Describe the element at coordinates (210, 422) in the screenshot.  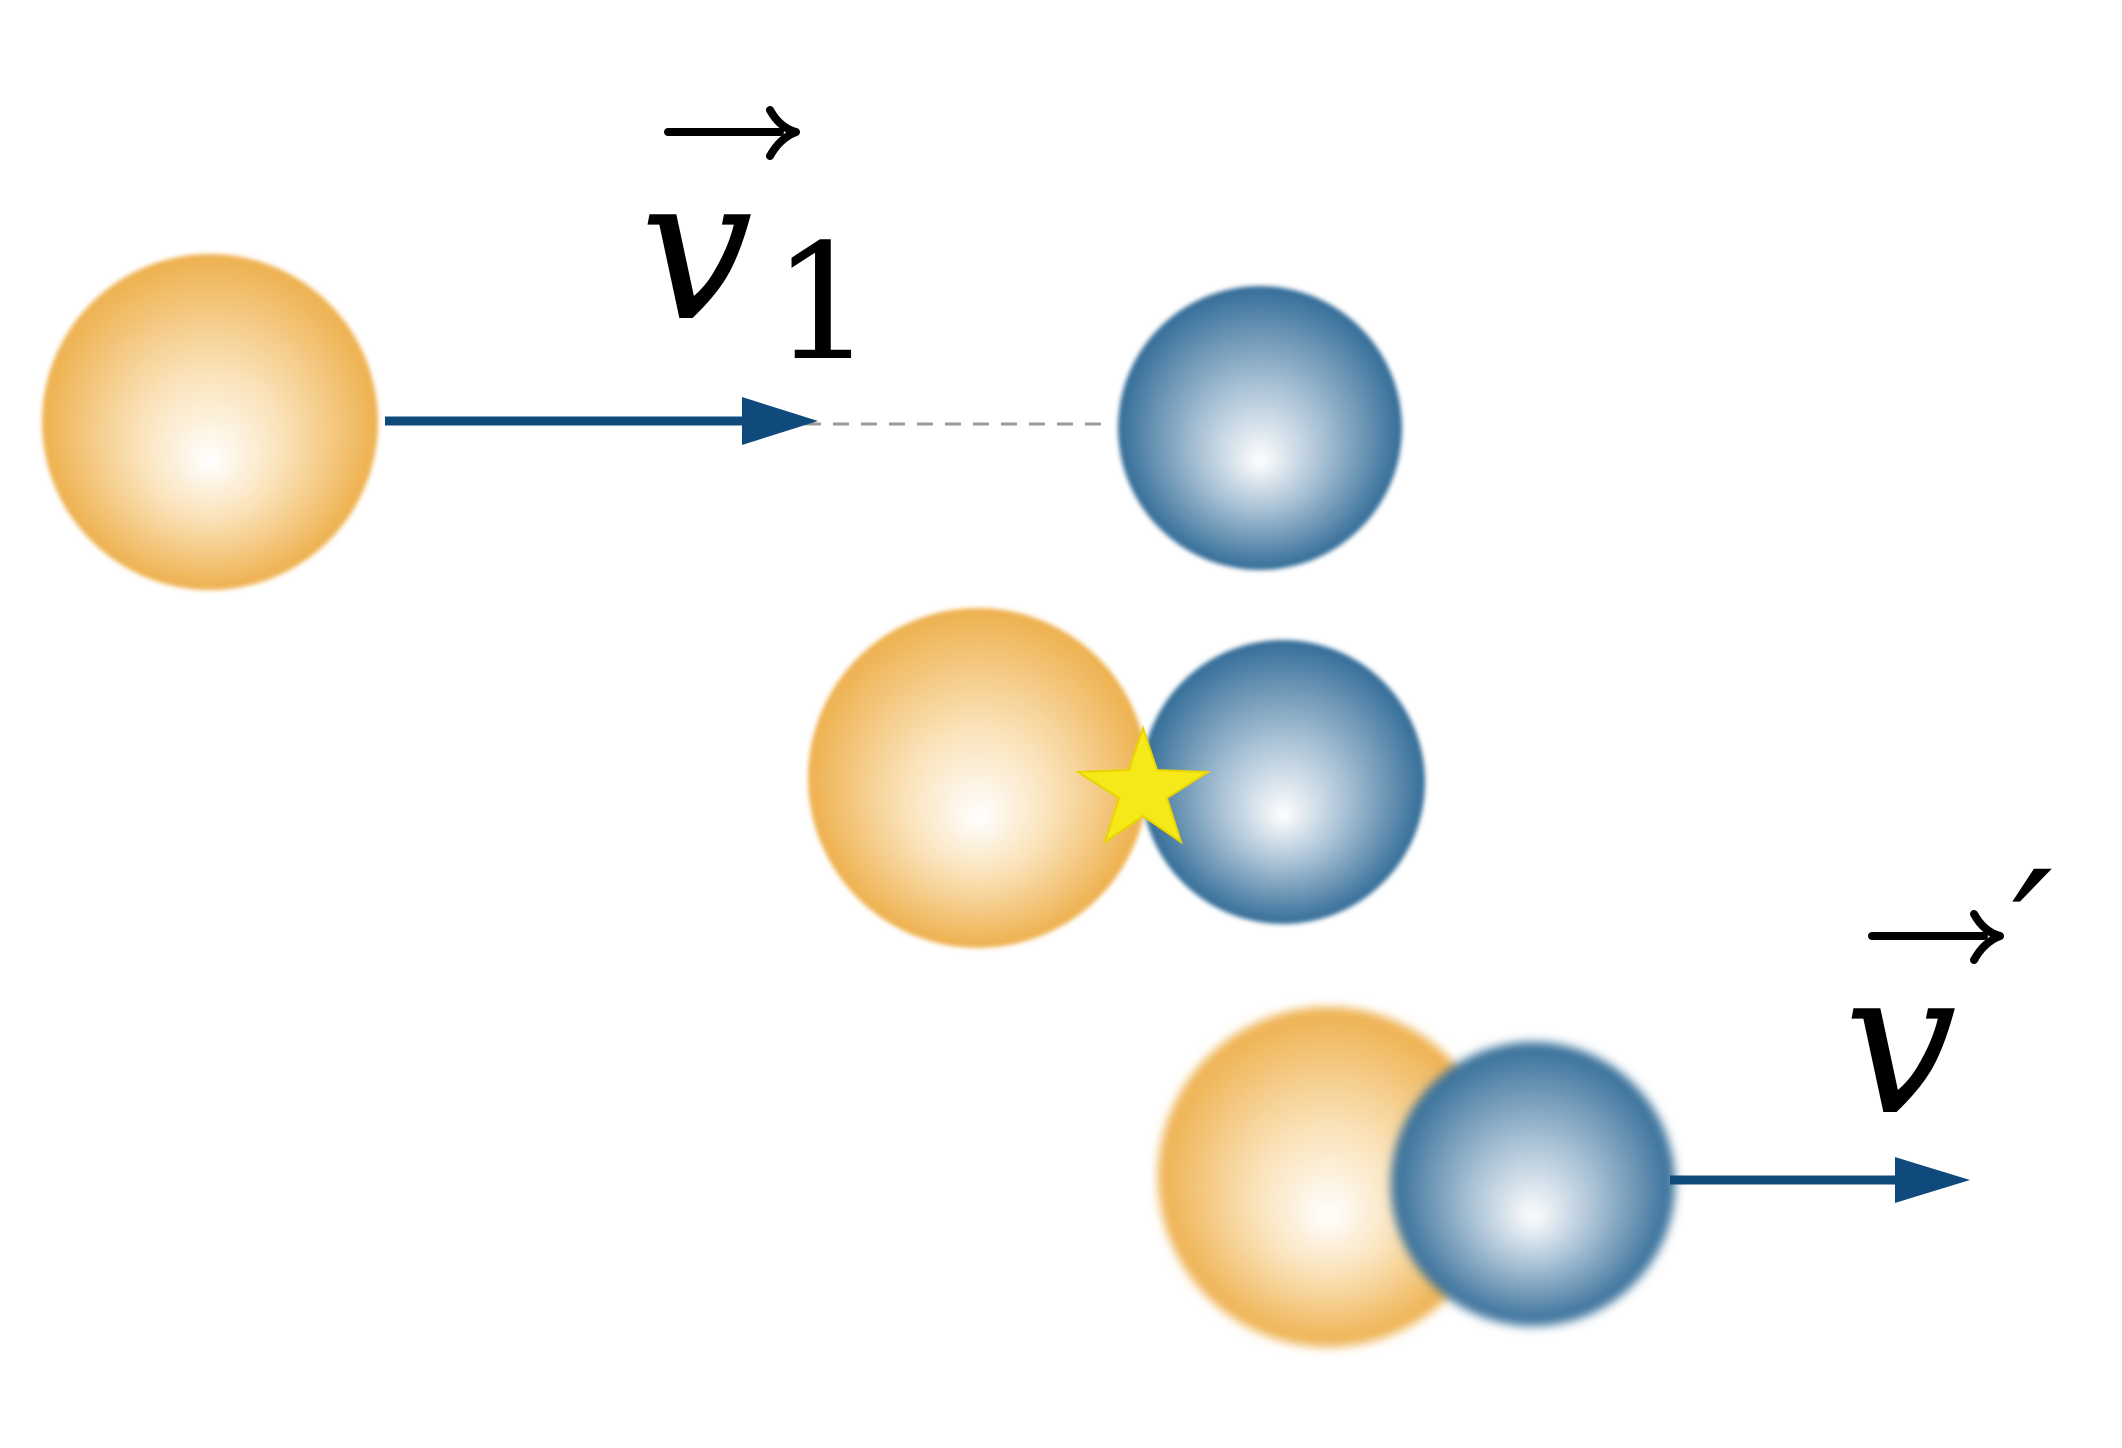
I see `orange-sphere` at that location.